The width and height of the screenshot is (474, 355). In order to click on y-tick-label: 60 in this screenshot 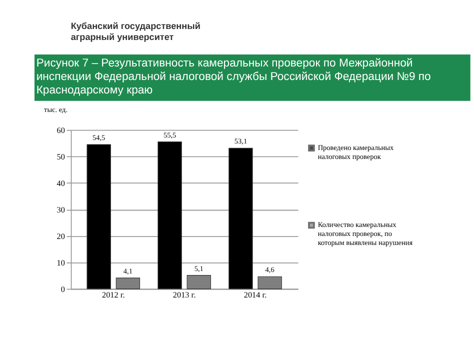, I will do `click(60, 131)`.